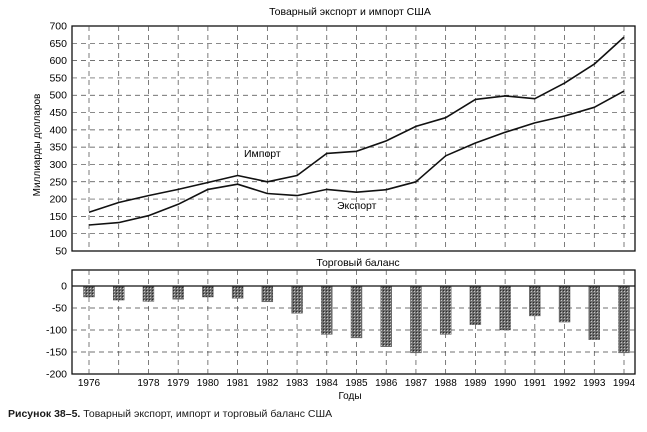 The width and height of the screenshot is (647, 432). Describe the element at coordinates (505, 383) in the screenshot. I see `x-tick-label: 1990` at that location.